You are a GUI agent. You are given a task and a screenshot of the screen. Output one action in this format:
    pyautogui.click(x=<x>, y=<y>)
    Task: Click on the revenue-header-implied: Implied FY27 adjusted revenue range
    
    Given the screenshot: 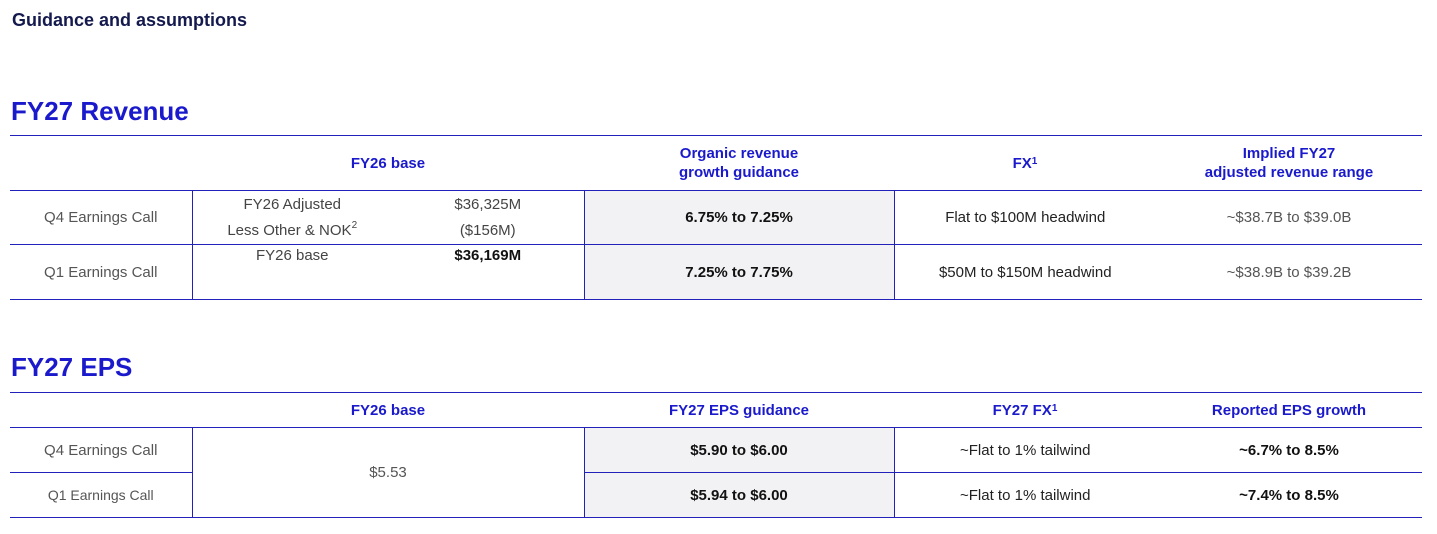 What is the action you would take?
    pyautogui.click(x=1289, y=163)
    